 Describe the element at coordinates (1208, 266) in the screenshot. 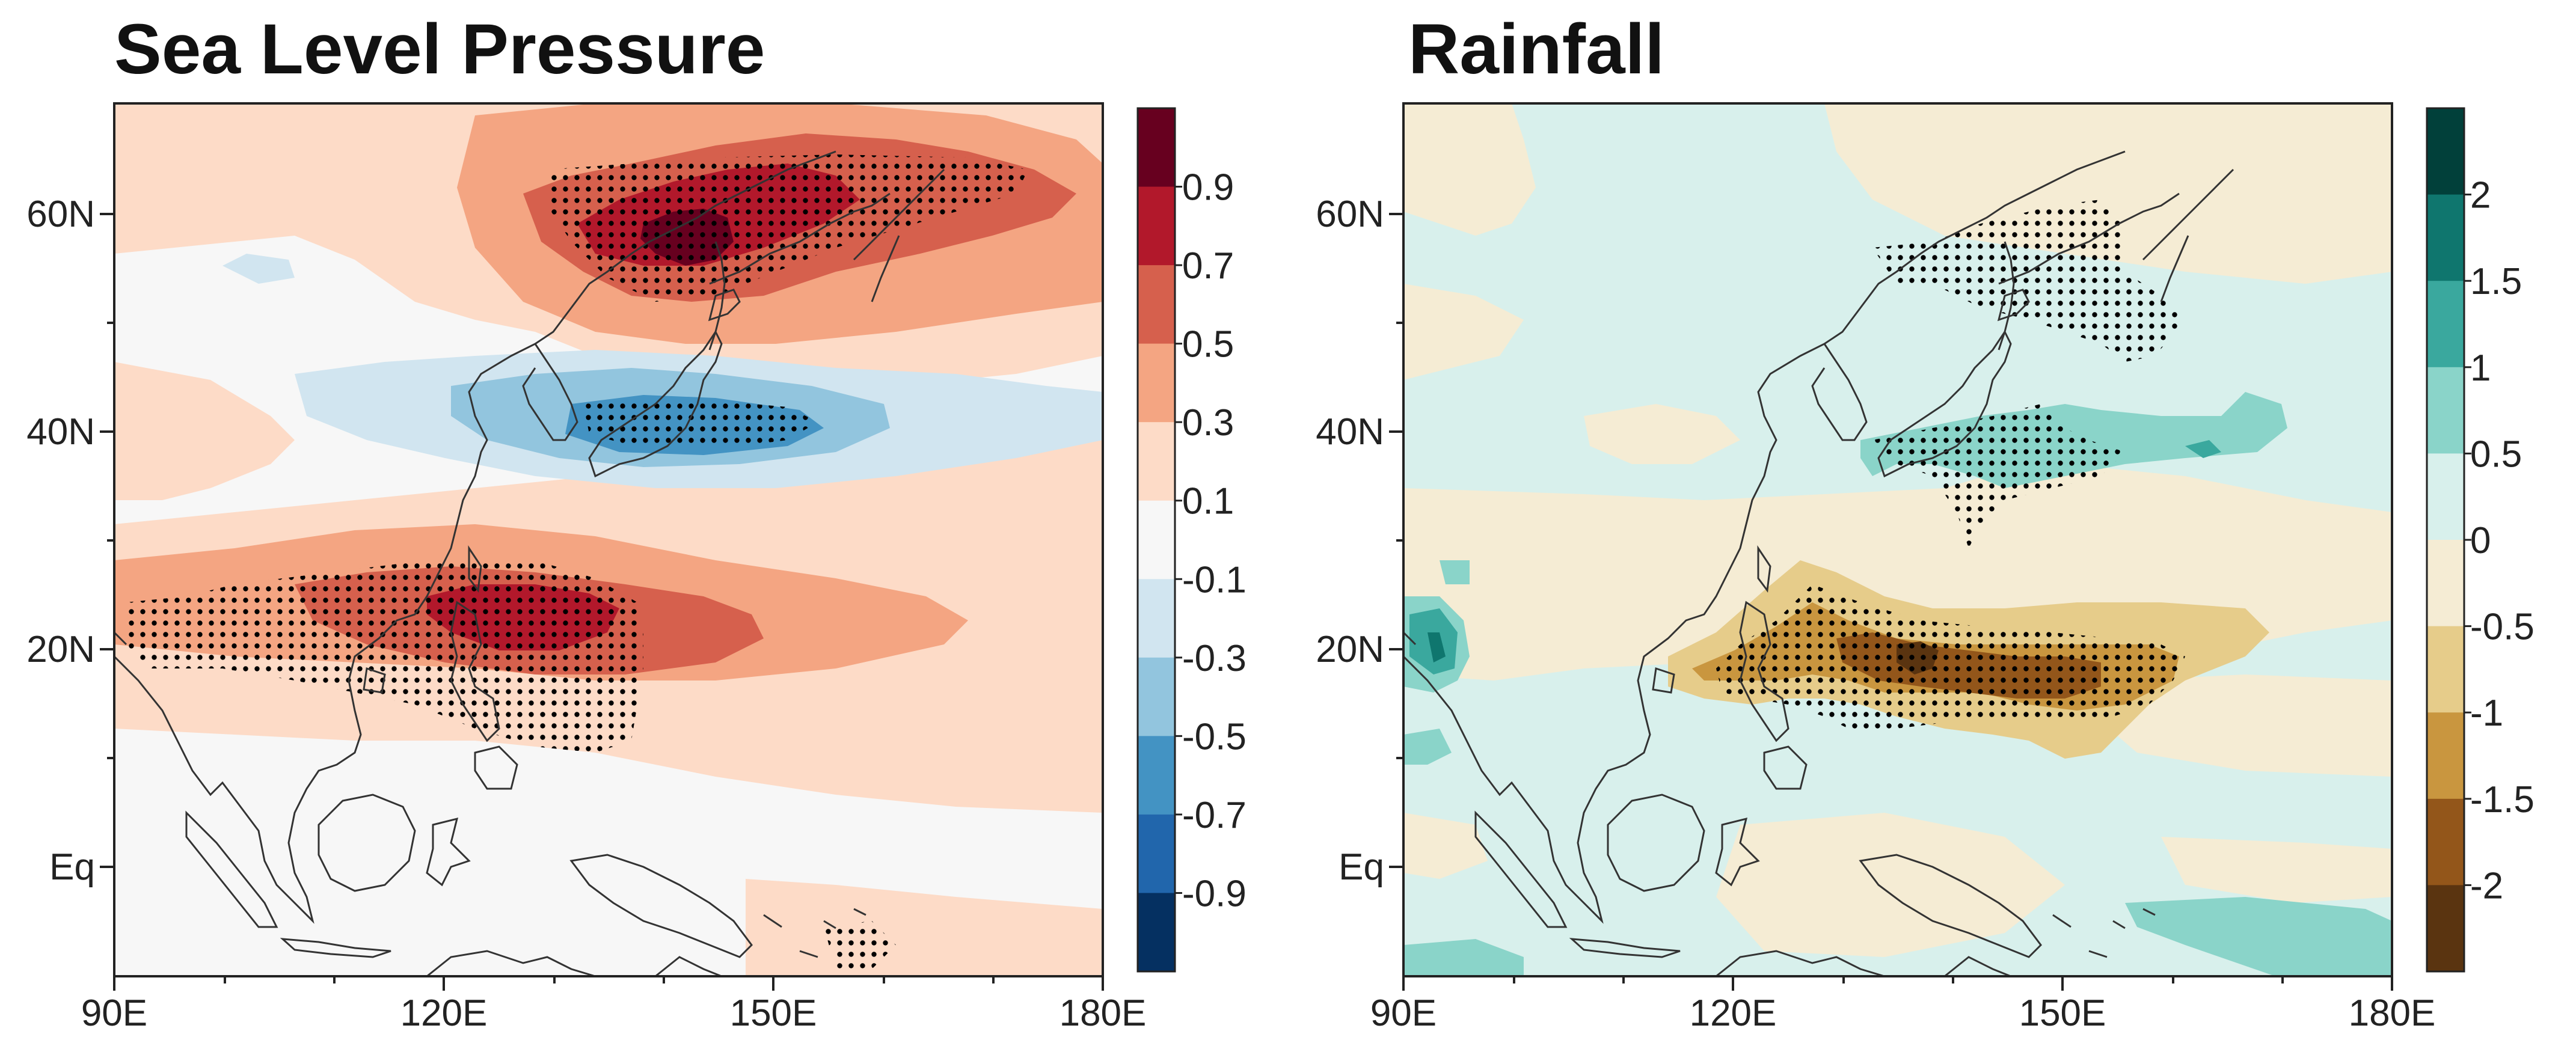

I see `slp-colorbar-label: 0.7` at that location.